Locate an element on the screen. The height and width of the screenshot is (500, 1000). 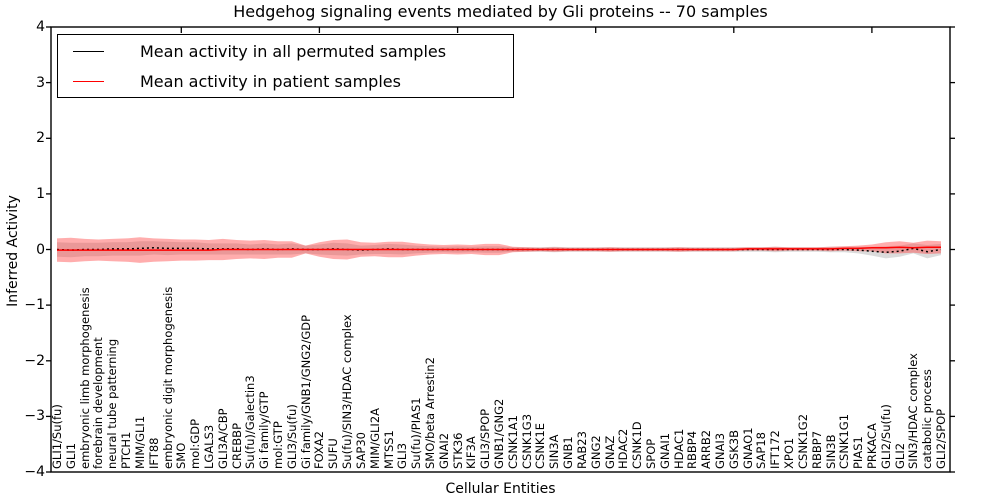
x-tick-label: MIM/GLI2A is located at coordinates (374, 438).